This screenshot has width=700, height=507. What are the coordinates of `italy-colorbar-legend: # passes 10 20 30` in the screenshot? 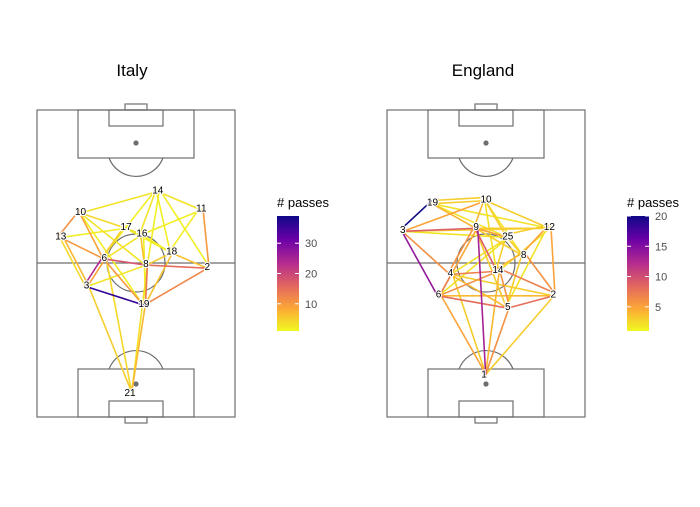 It's located at (303, 263).